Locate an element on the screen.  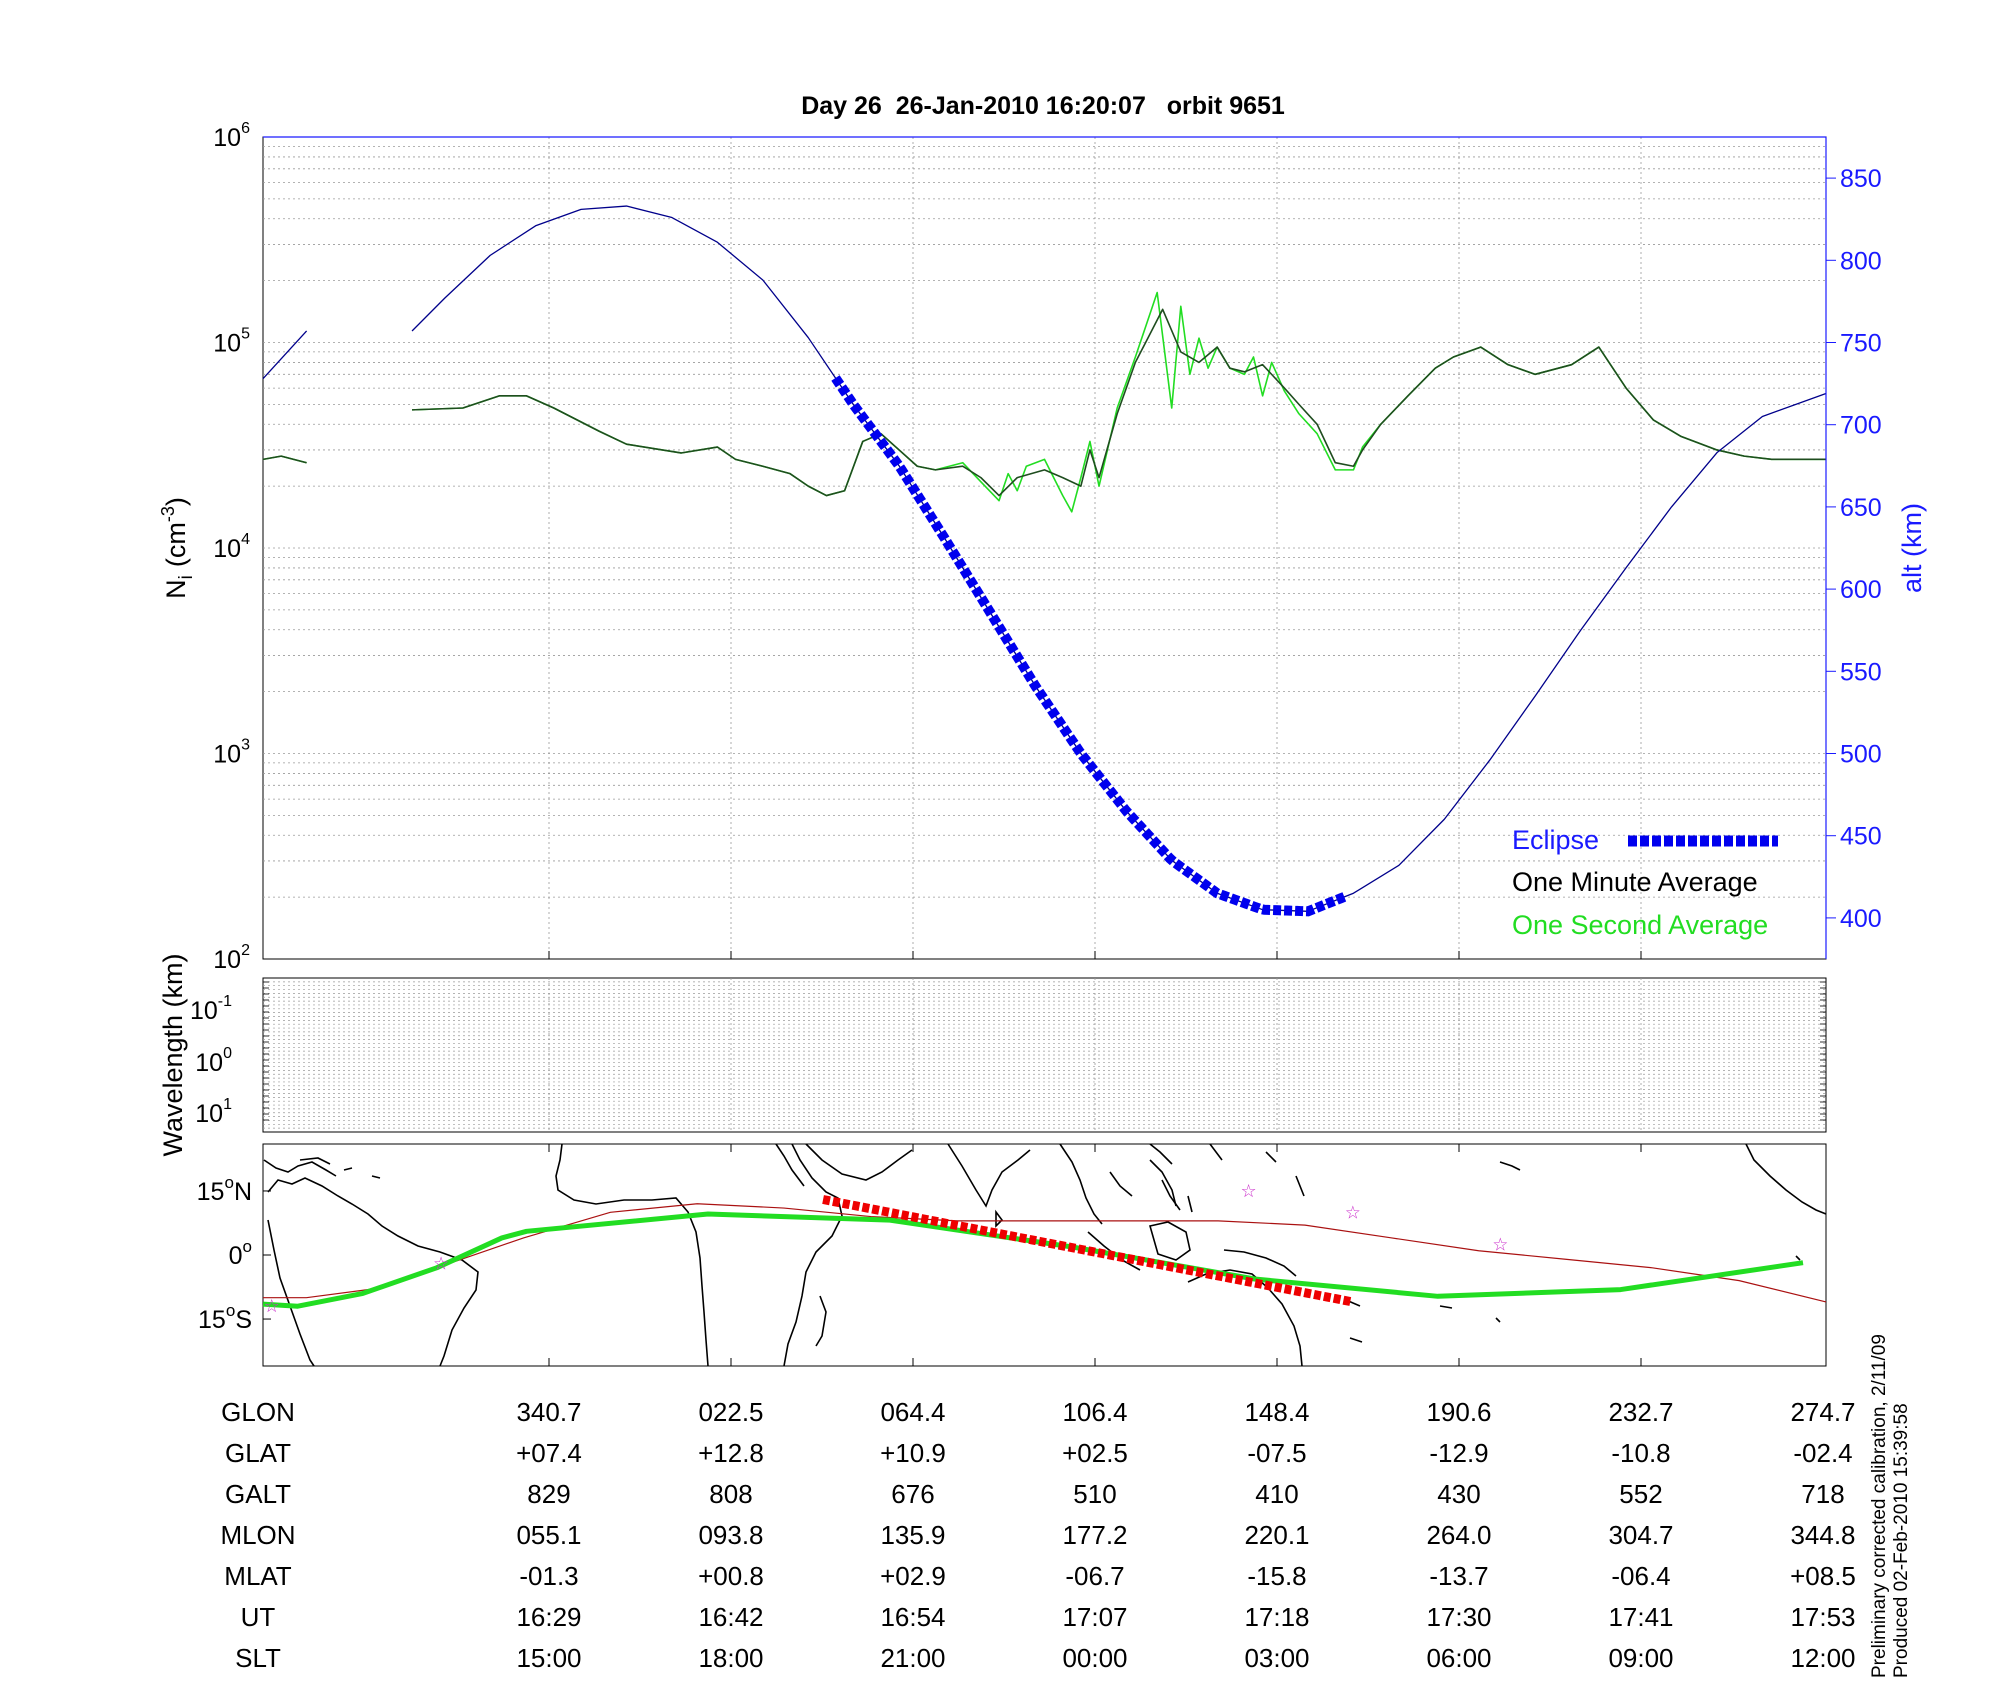
table-cell: 808 is located at coordinates (730, 1494).